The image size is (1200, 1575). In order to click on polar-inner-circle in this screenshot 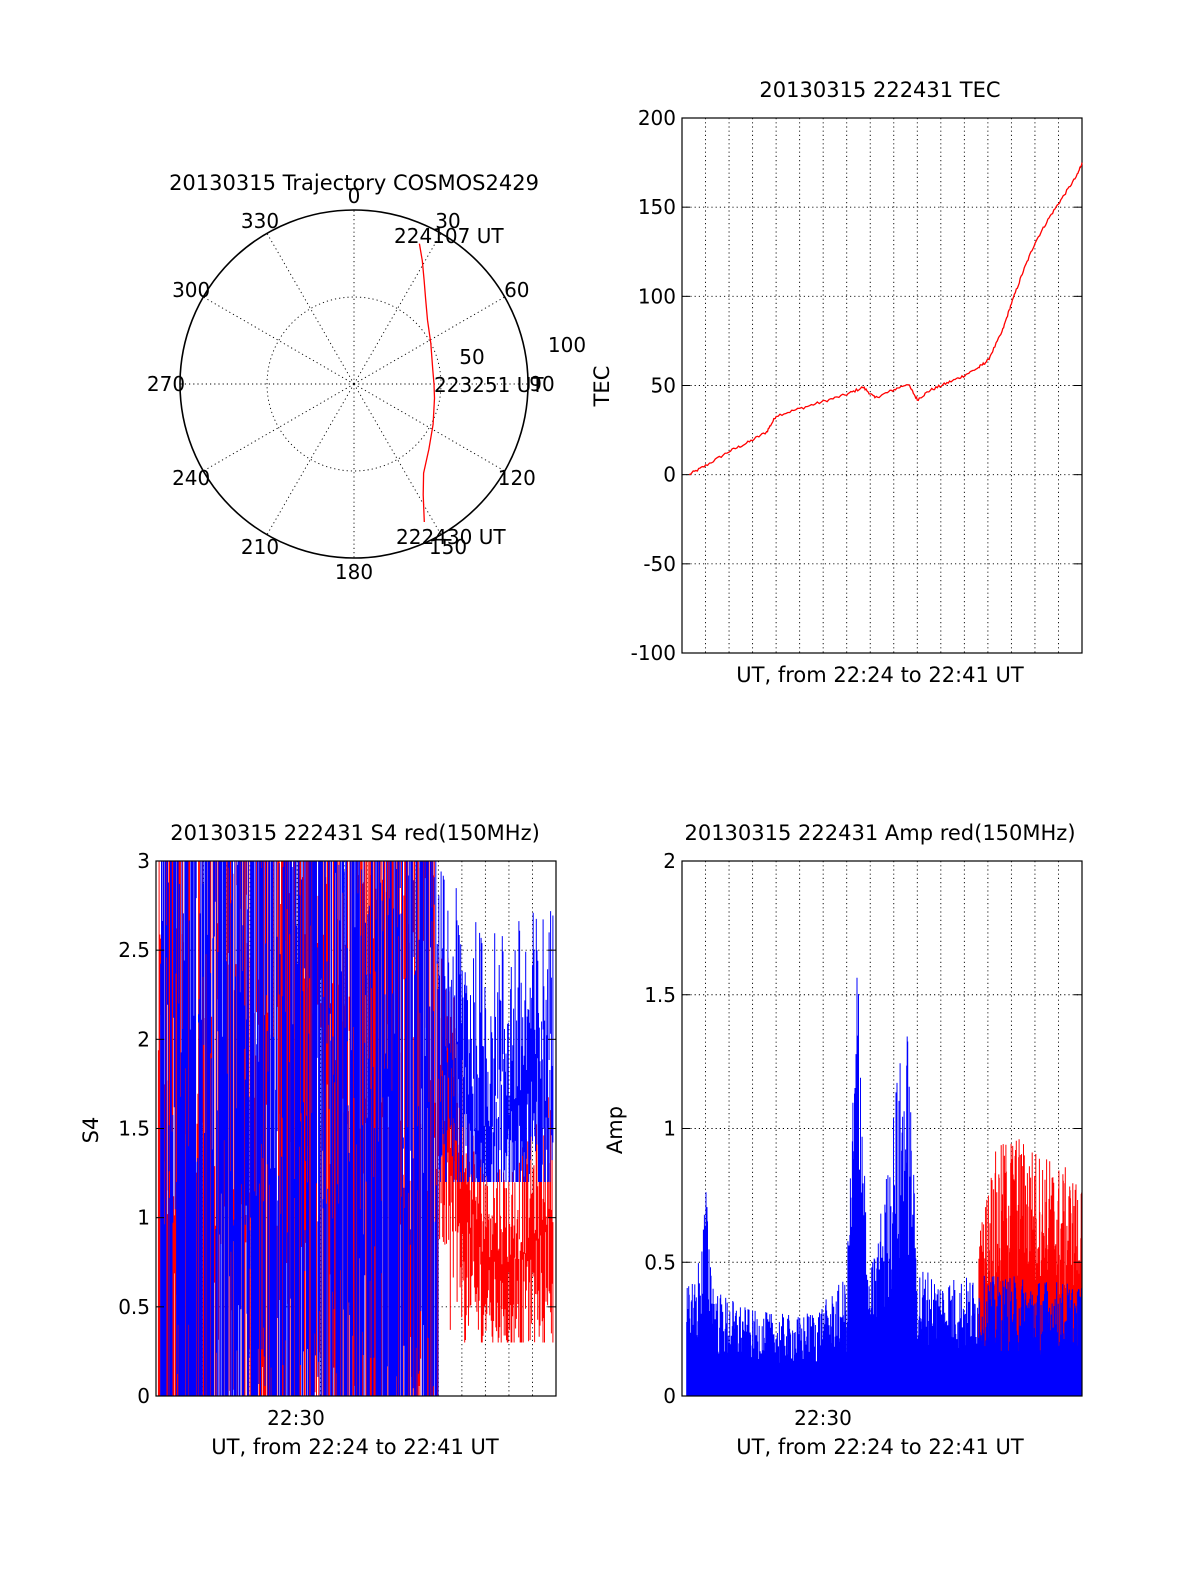, I will do `click(354, 384)`.